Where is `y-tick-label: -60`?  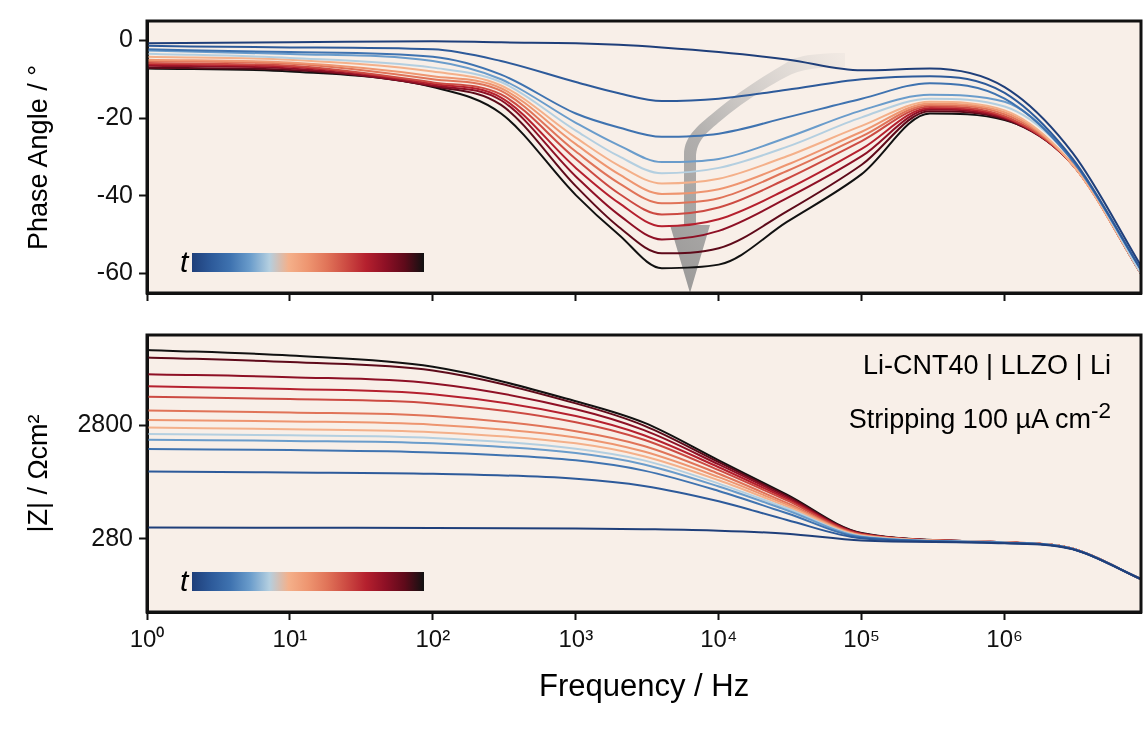
y-tick-label: -60 is located at coordinates (114, 271).